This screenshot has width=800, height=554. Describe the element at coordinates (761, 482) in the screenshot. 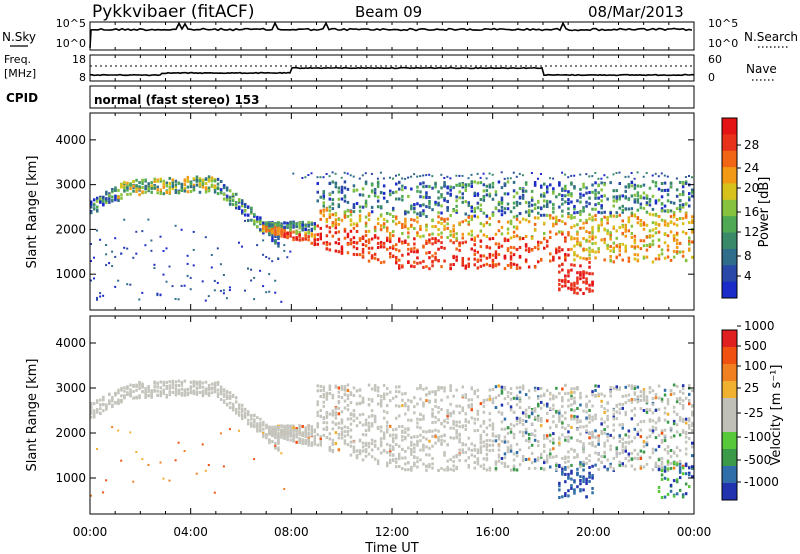

I see `colorbar-tick-label: -1000` at that location.